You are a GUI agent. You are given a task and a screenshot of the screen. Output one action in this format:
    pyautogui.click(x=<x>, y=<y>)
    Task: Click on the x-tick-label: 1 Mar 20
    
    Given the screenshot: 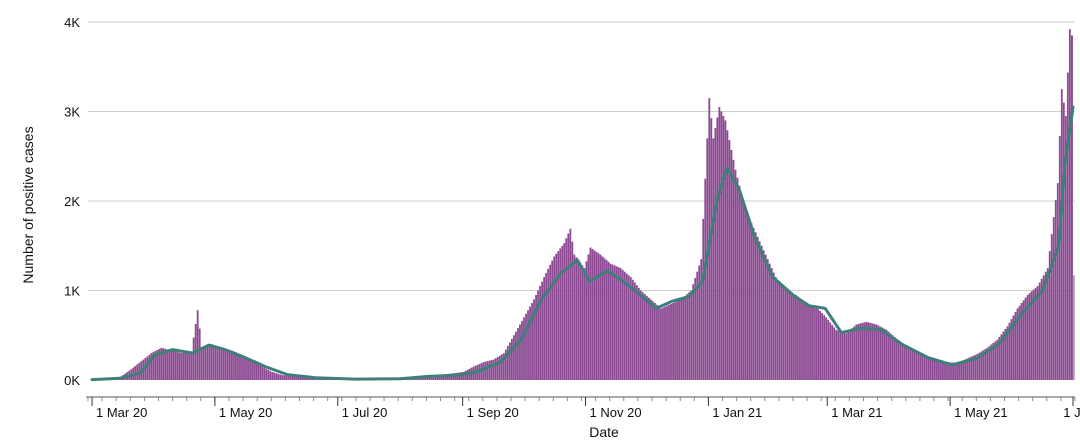 What is the action you would take?
    pyautogui.click(x=121, y=412)
    